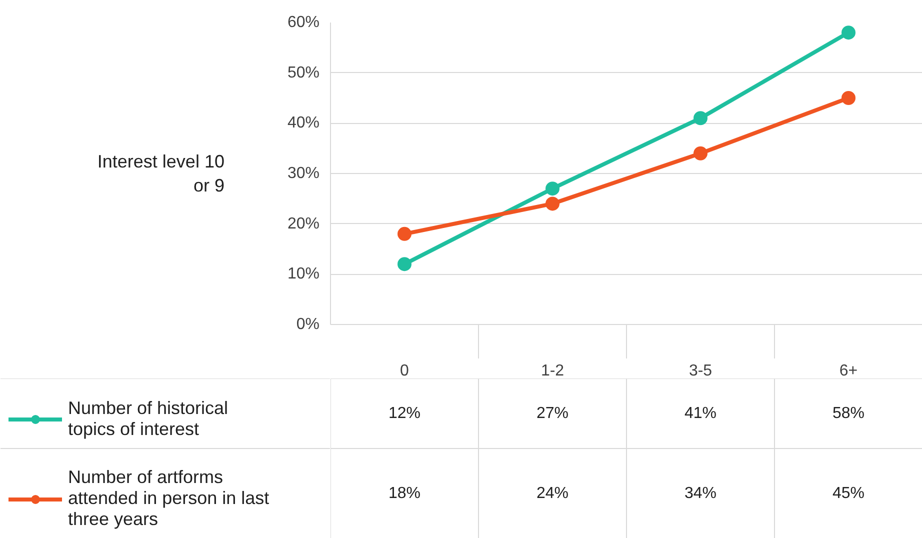 Image resolution: width=922 pixels, height=538 pixels. I want to click on legend-label: Number of artforms attended in person in last three years, so click(169, 498).